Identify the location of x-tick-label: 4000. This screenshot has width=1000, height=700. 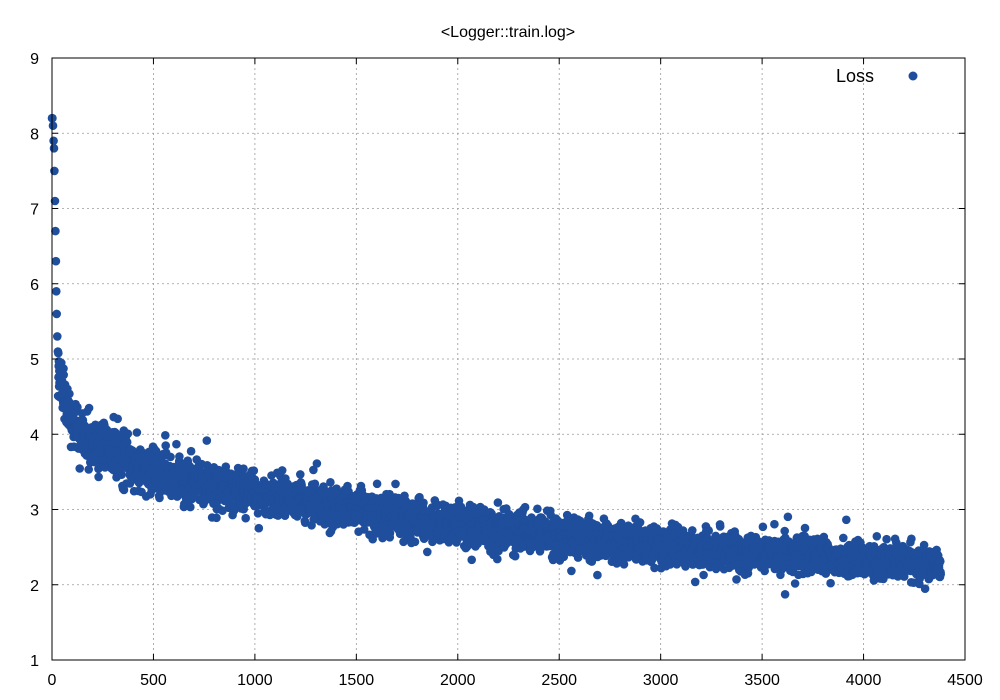
(864, 680).